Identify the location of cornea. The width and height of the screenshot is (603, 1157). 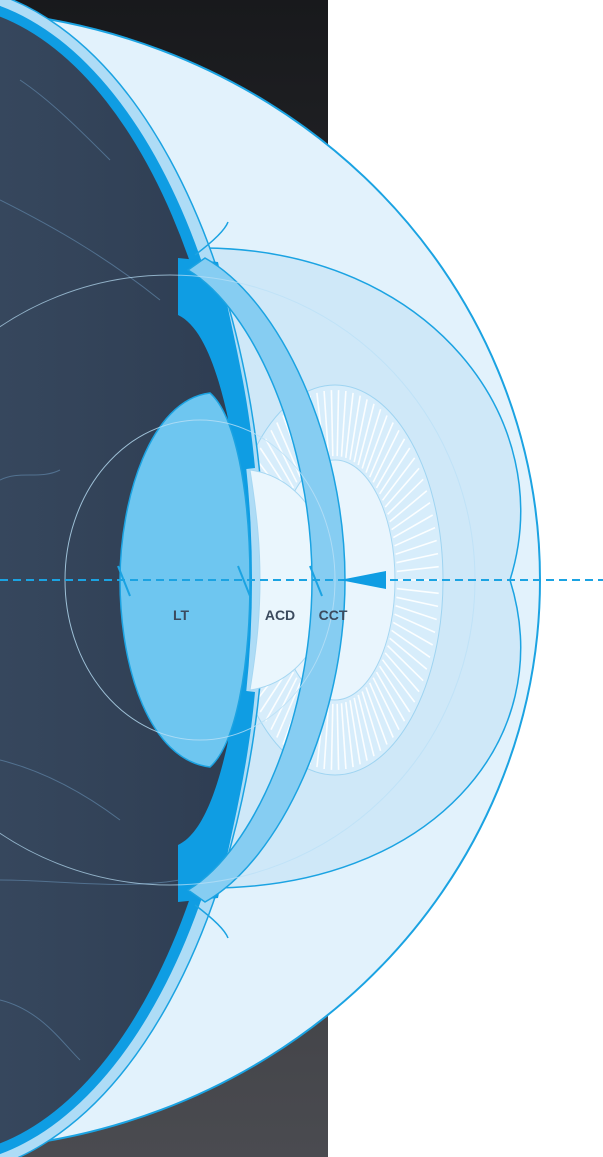
(266, 580).